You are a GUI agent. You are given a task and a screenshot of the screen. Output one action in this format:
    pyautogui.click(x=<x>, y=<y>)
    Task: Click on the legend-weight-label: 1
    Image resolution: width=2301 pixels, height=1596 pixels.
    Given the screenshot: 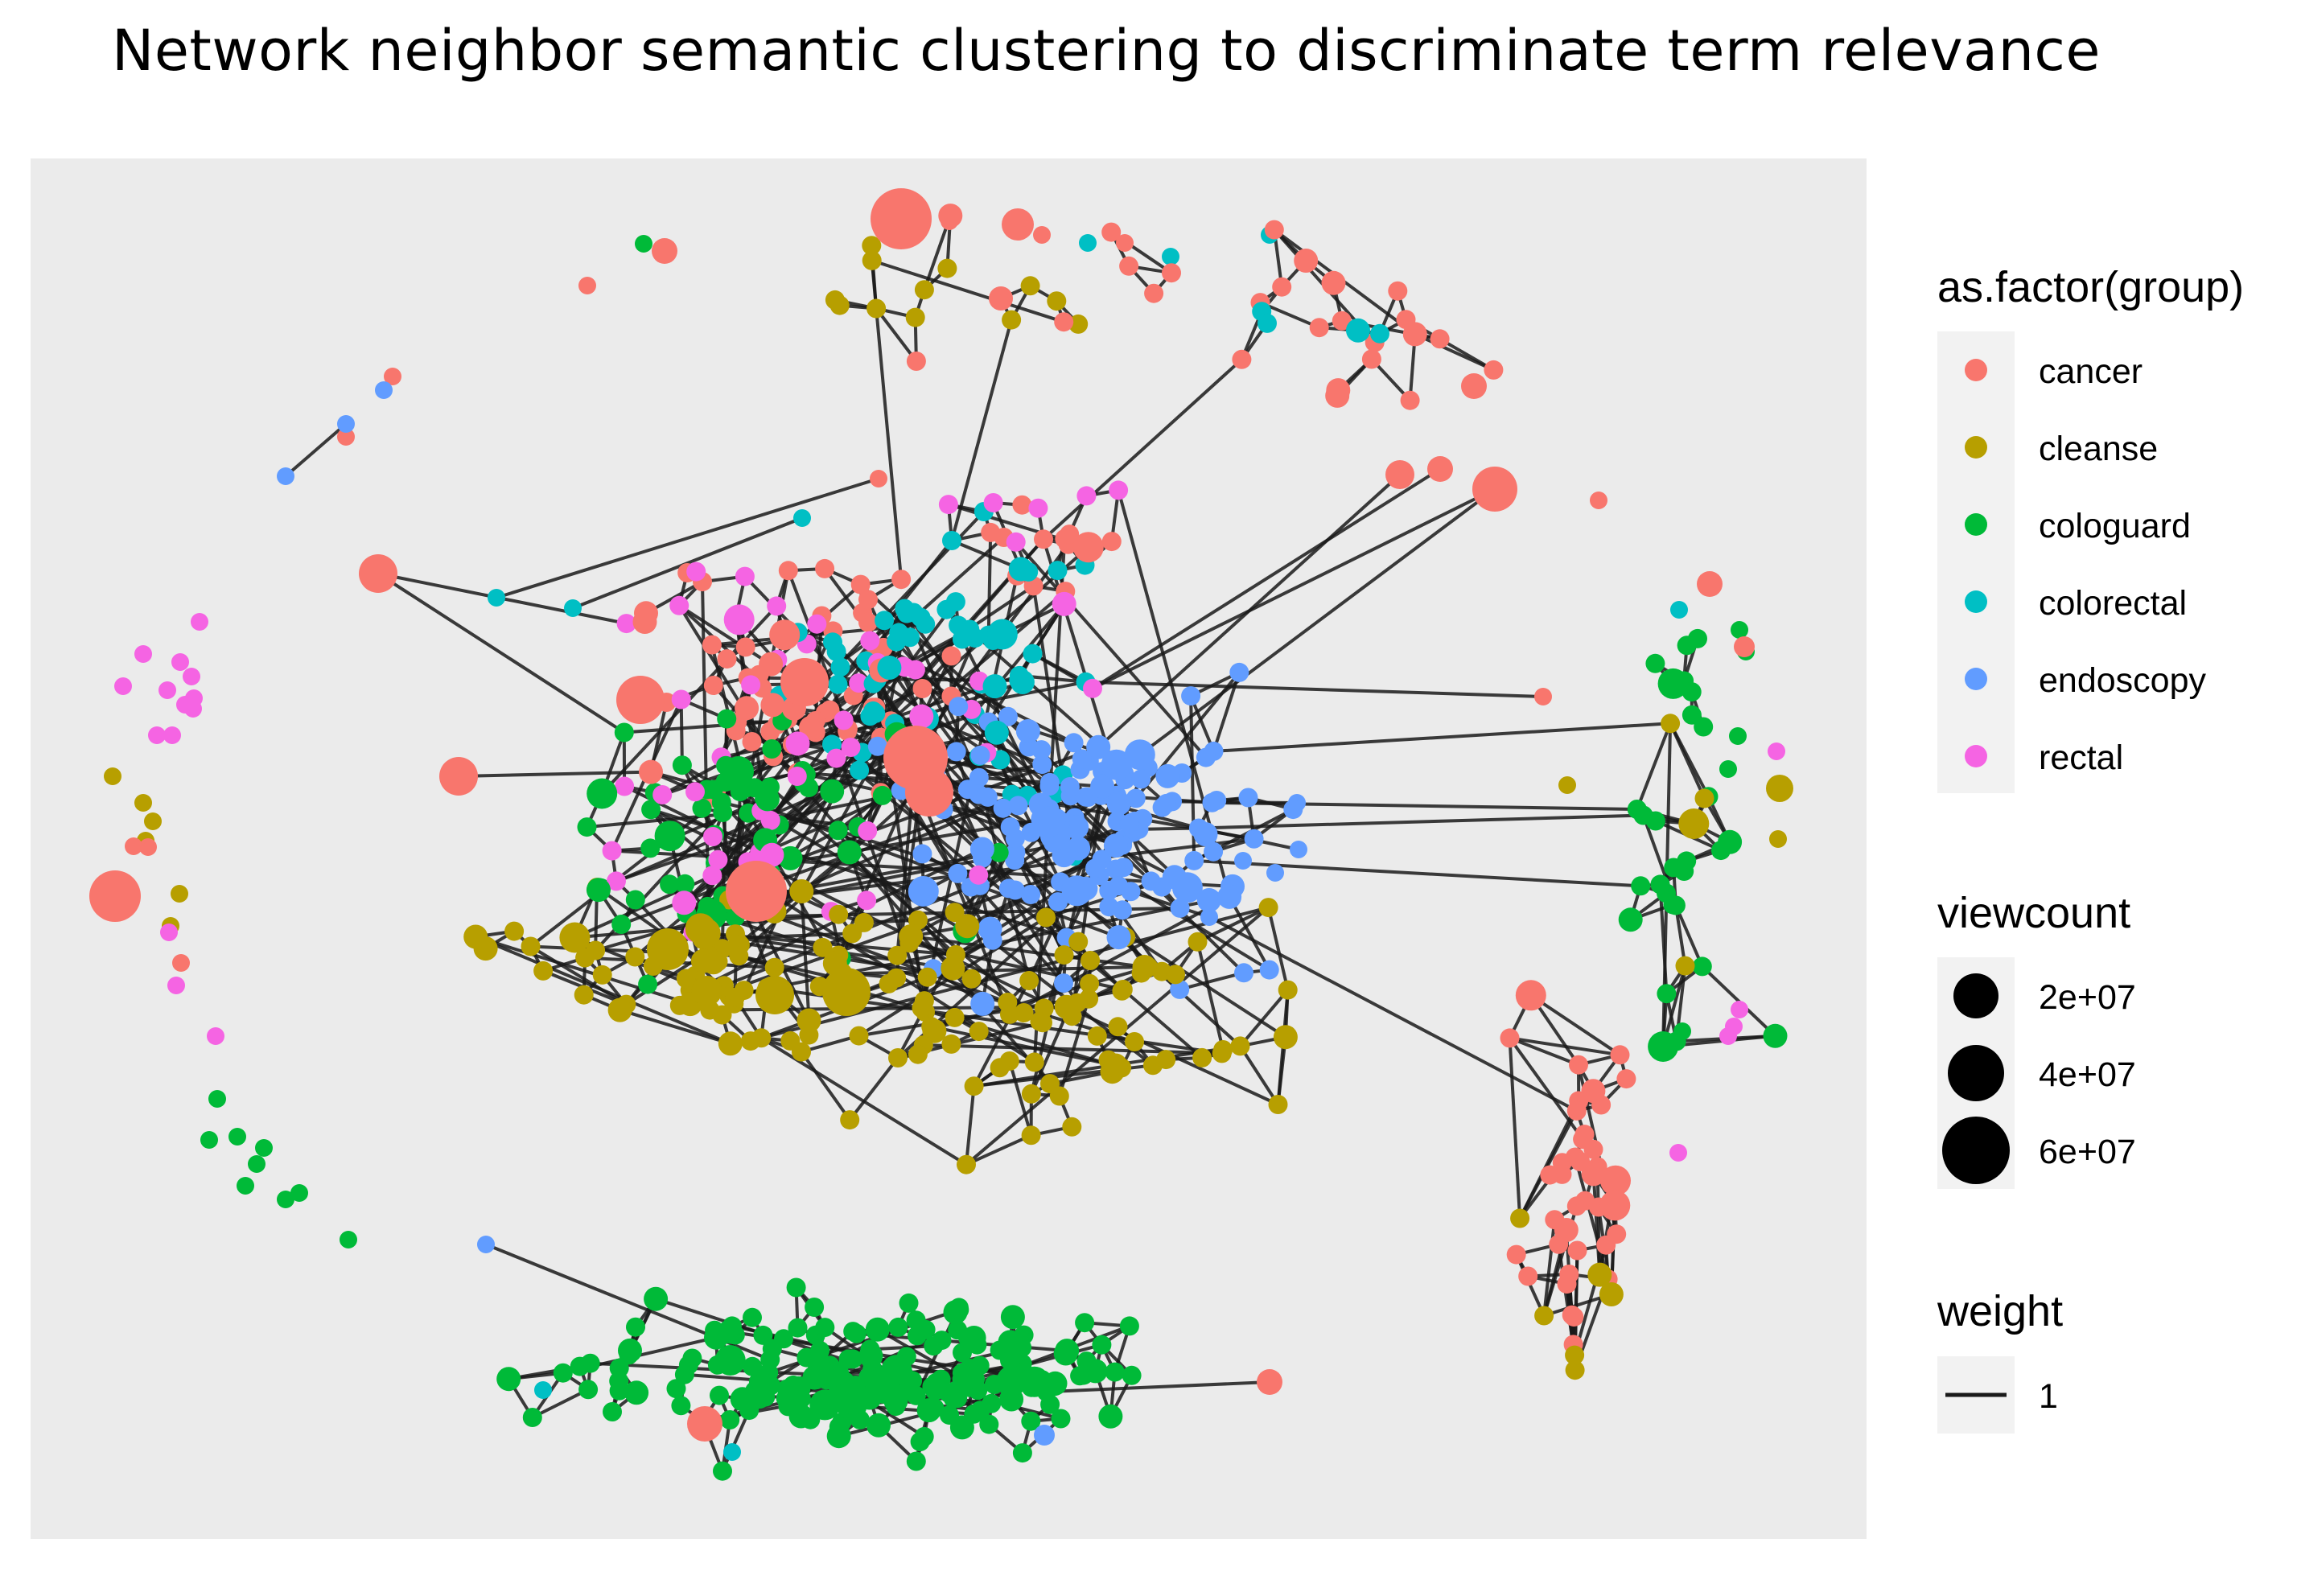 What is the action you would take?
    pyautogui.click(x=2048, y=1396)
    